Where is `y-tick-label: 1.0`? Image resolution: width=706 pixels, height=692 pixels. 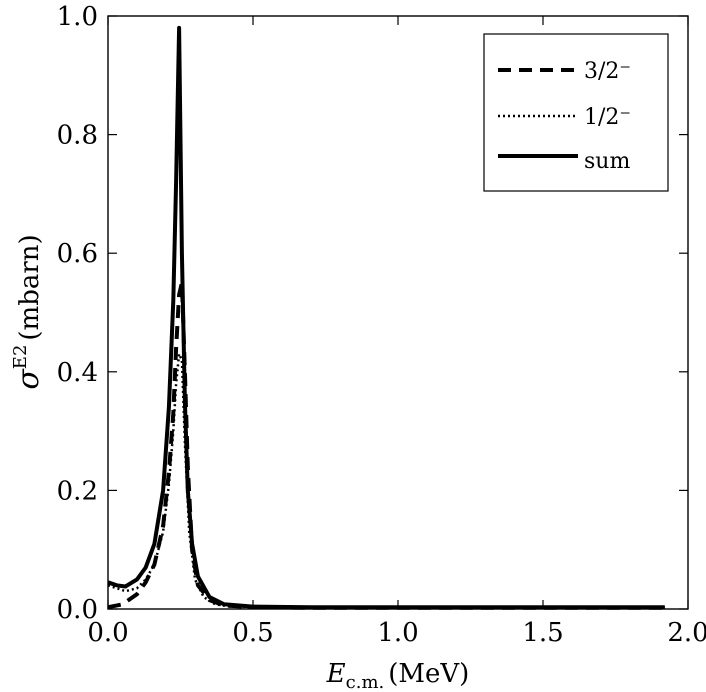 y-tick-label: 1.0 is located at coordinates (77, 17).